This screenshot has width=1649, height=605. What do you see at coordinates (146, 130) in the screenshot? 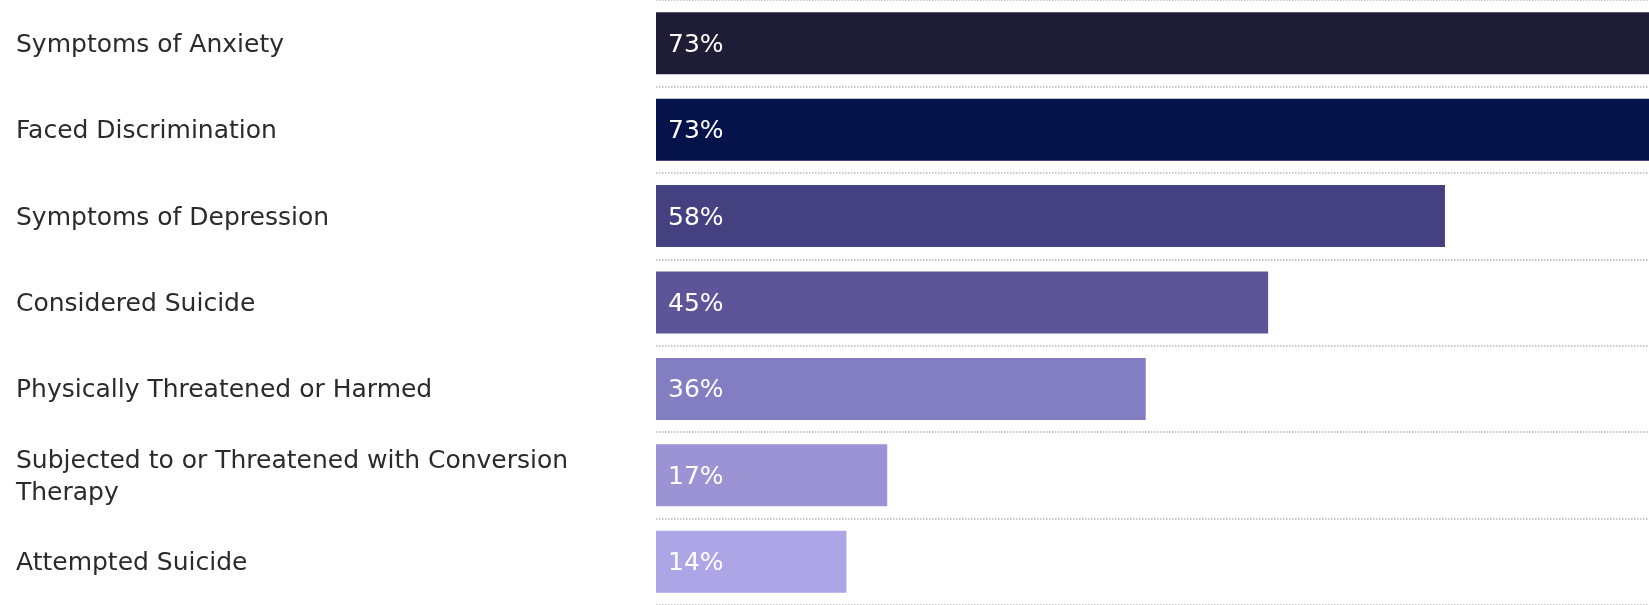
I see `y-tick-label: Faced Discrimination` at bounding box center [146, 130].